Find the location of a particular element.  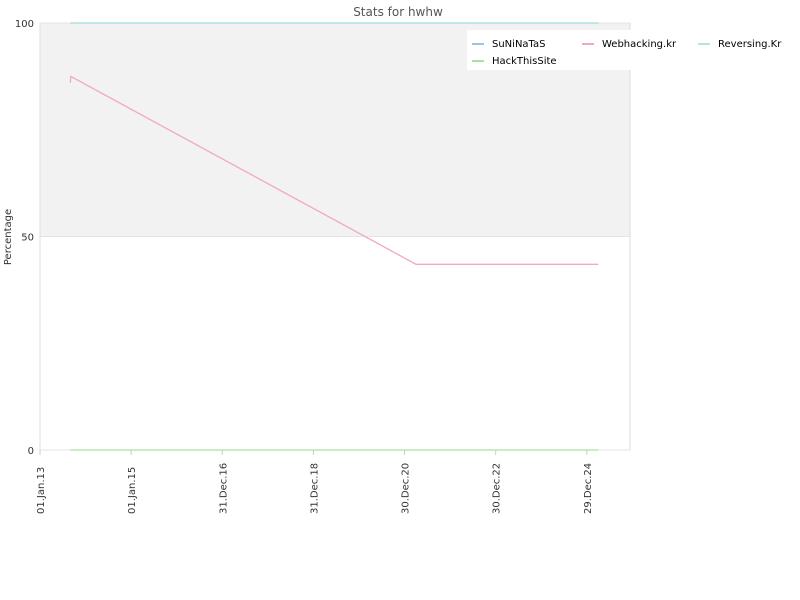

legend-label: Webhacking.kr is located at coordinates (639, 44).